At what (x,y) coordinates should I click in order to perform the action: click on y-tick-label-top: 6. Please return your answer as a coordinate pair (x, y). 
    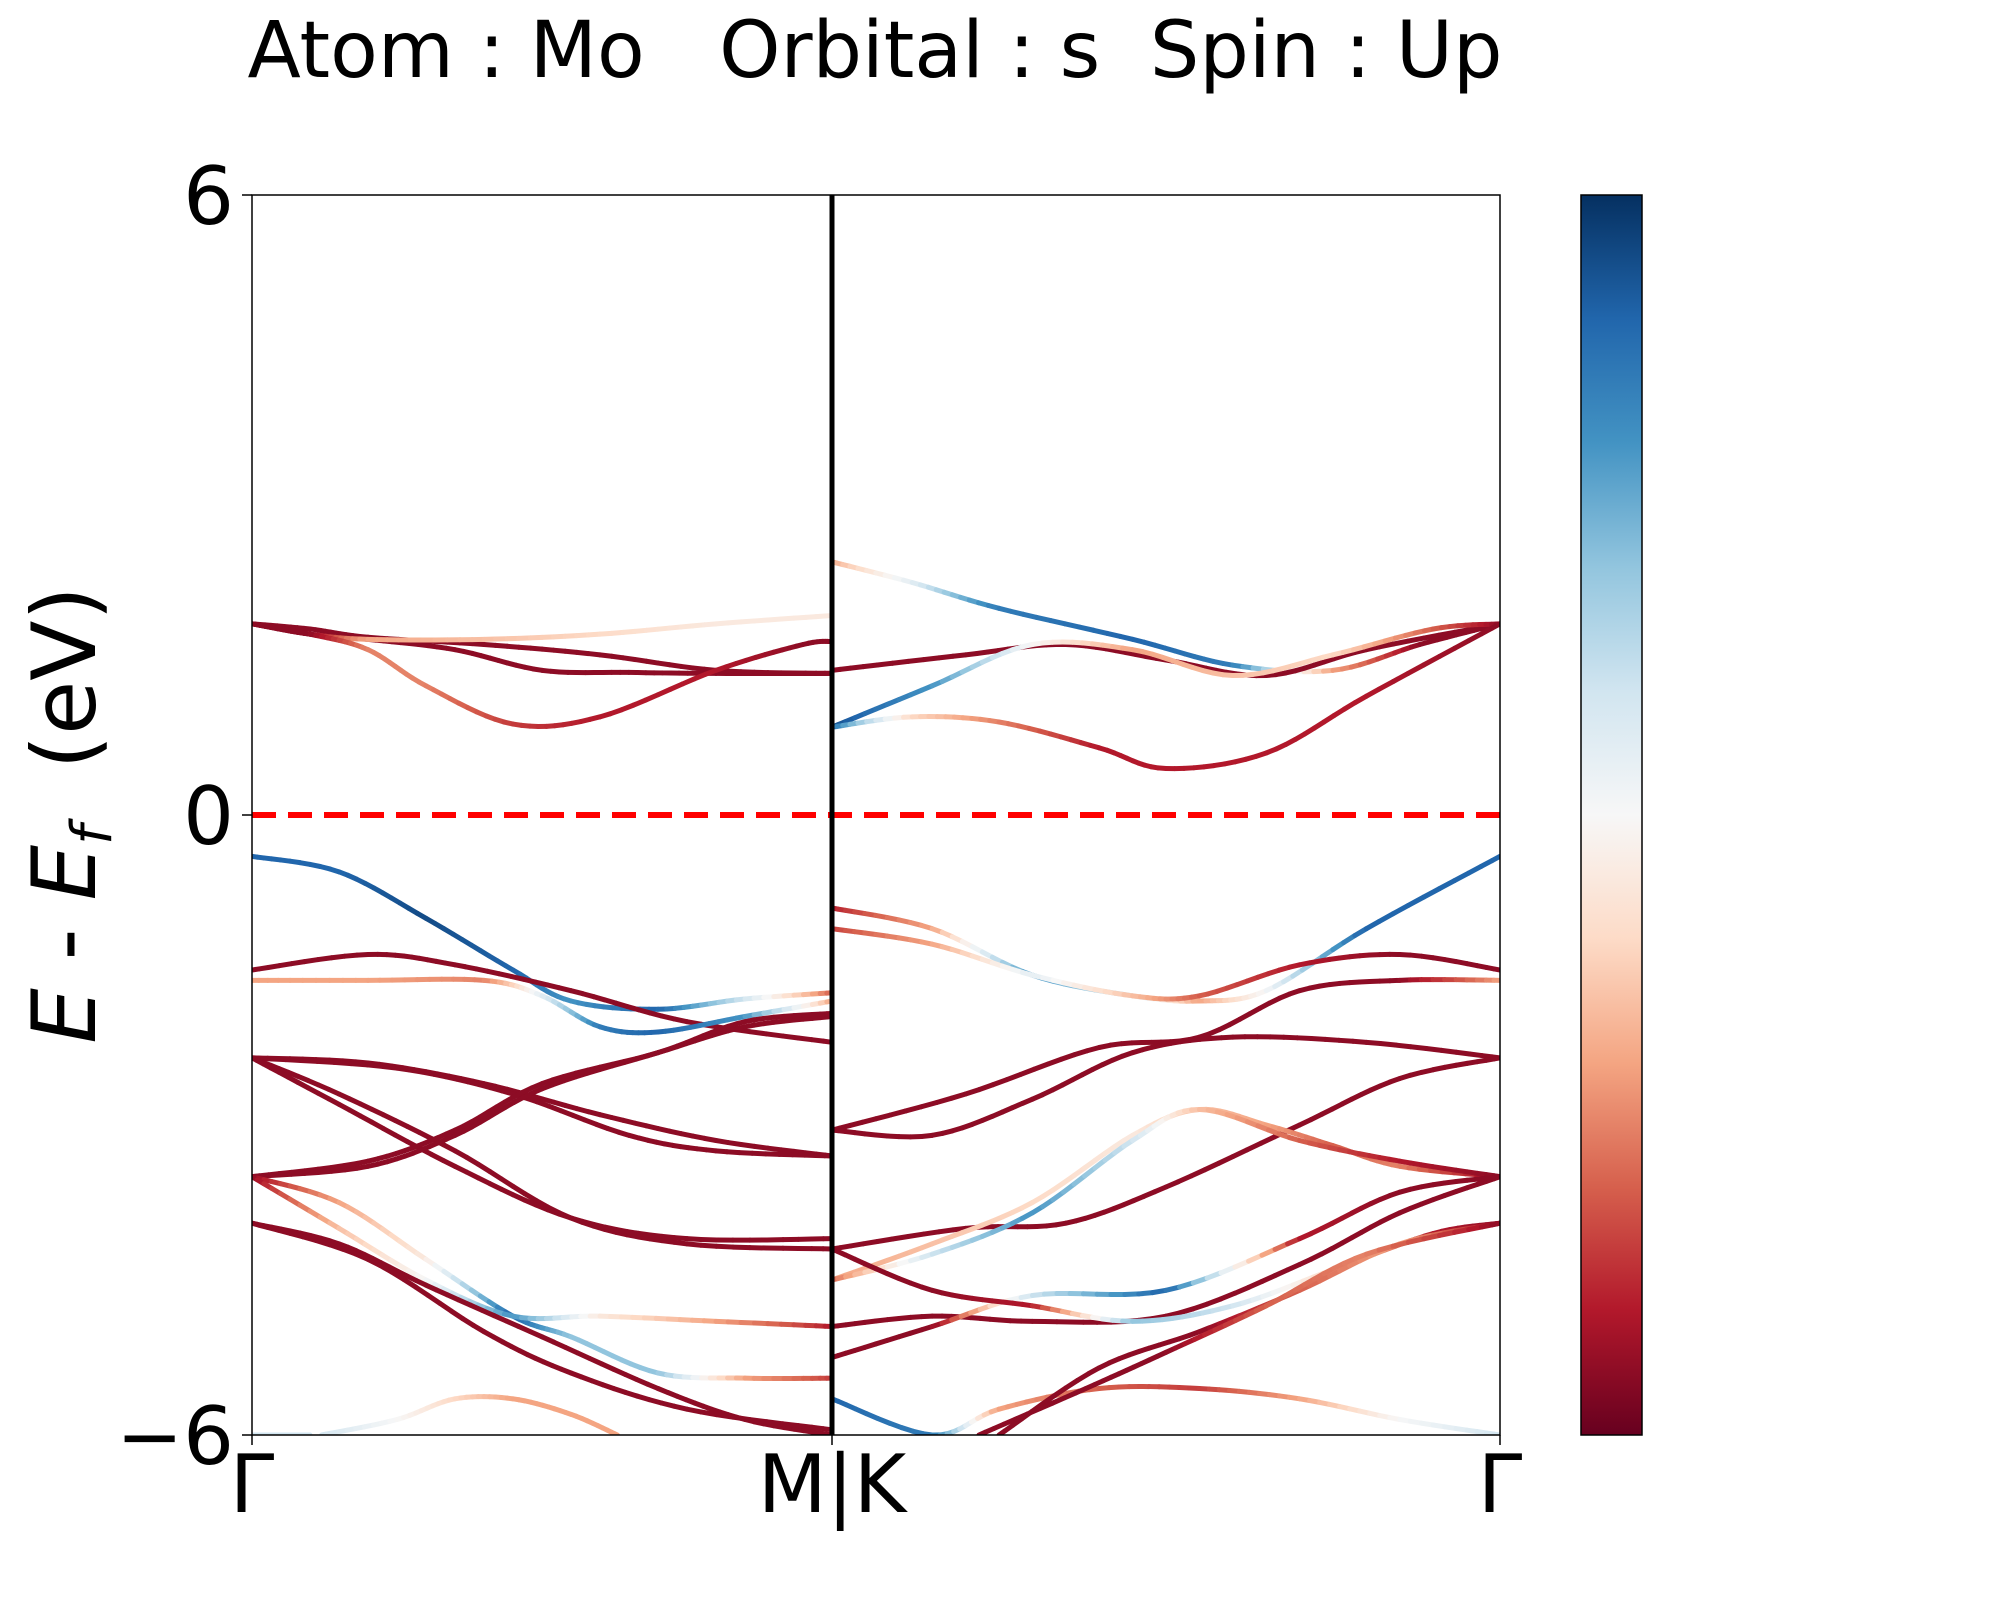
    Looking at the image, I should click on (208, 196).